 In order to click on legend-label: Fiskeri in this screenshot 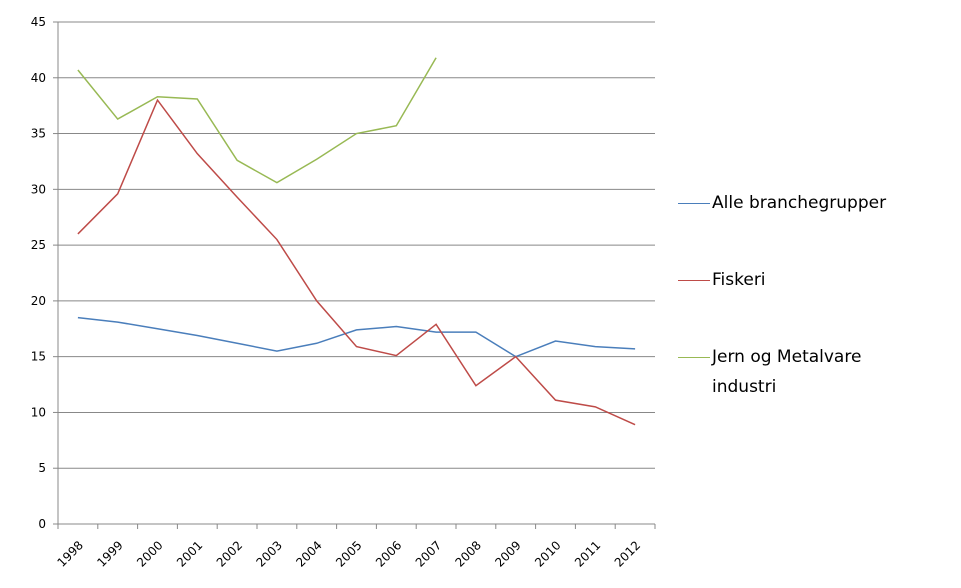, I will do `click(739, 280)`.